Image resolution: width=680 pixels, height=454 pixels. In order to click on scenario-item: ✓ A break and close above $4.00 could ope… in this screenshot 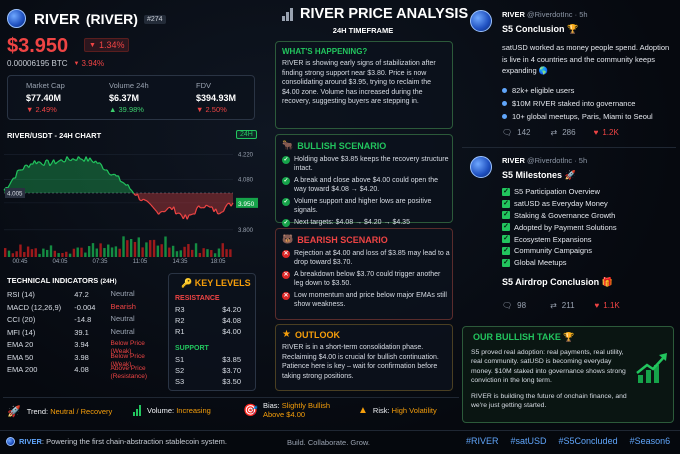, I will do `click(366, 185)`.